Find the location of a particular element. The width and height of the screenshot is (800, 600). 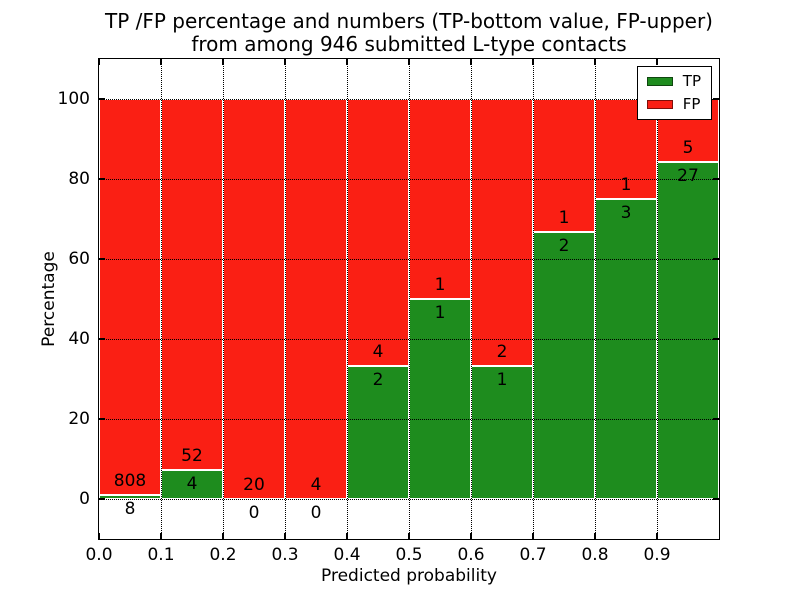

x-tick-label: 0.3 is located at coordinates (285, 555).